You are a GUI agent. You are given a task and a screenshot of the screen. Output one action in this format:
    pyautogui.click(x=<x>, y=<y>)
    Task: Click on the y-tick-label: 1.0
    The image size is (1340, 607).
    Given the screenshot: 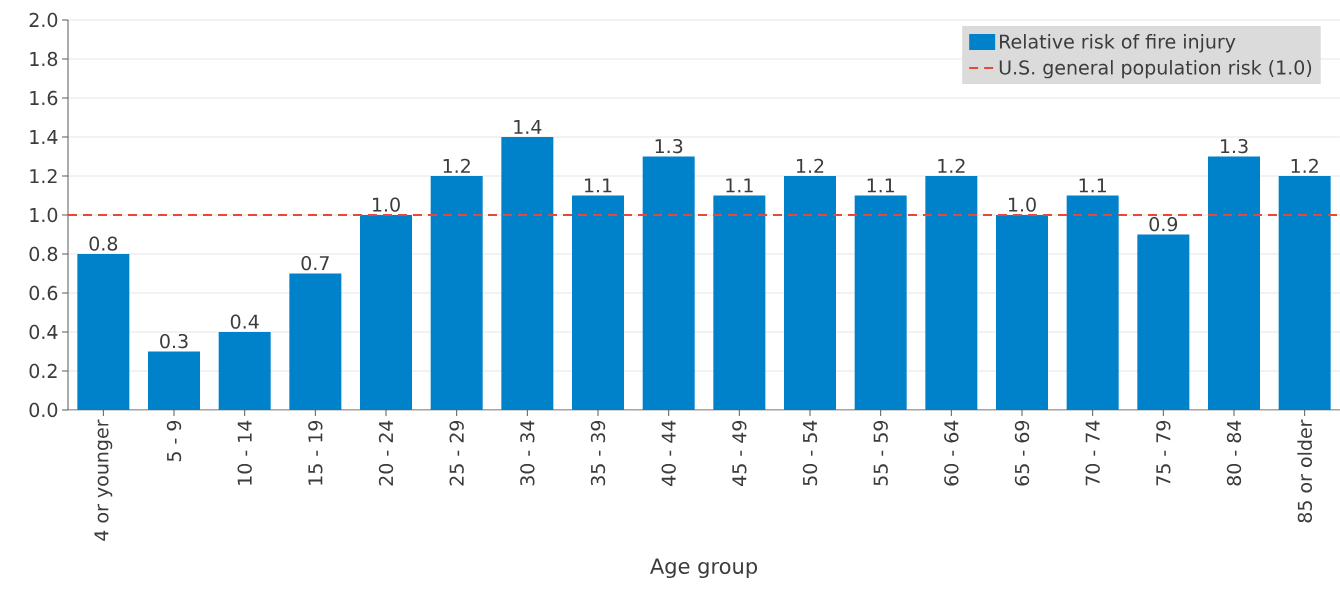 What is the action you would take?
    pyautogui.click(x=44, y=215)
    